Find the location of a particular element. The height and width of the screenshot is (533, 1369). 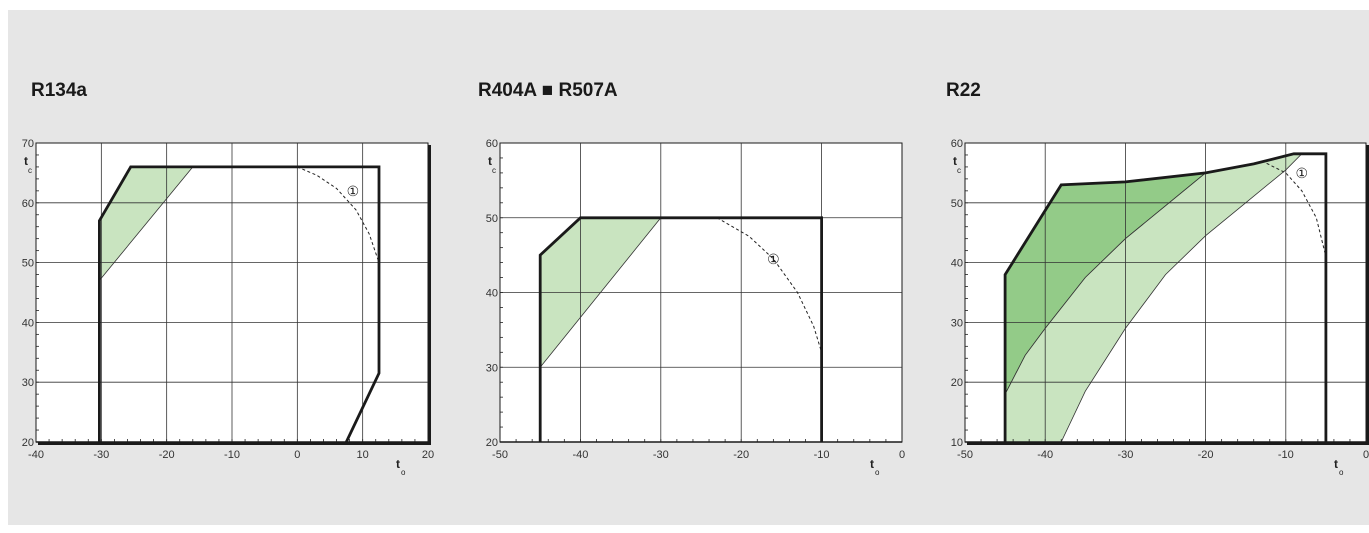

chart-title-r134a: R134a is located at coordinates (59, 90).